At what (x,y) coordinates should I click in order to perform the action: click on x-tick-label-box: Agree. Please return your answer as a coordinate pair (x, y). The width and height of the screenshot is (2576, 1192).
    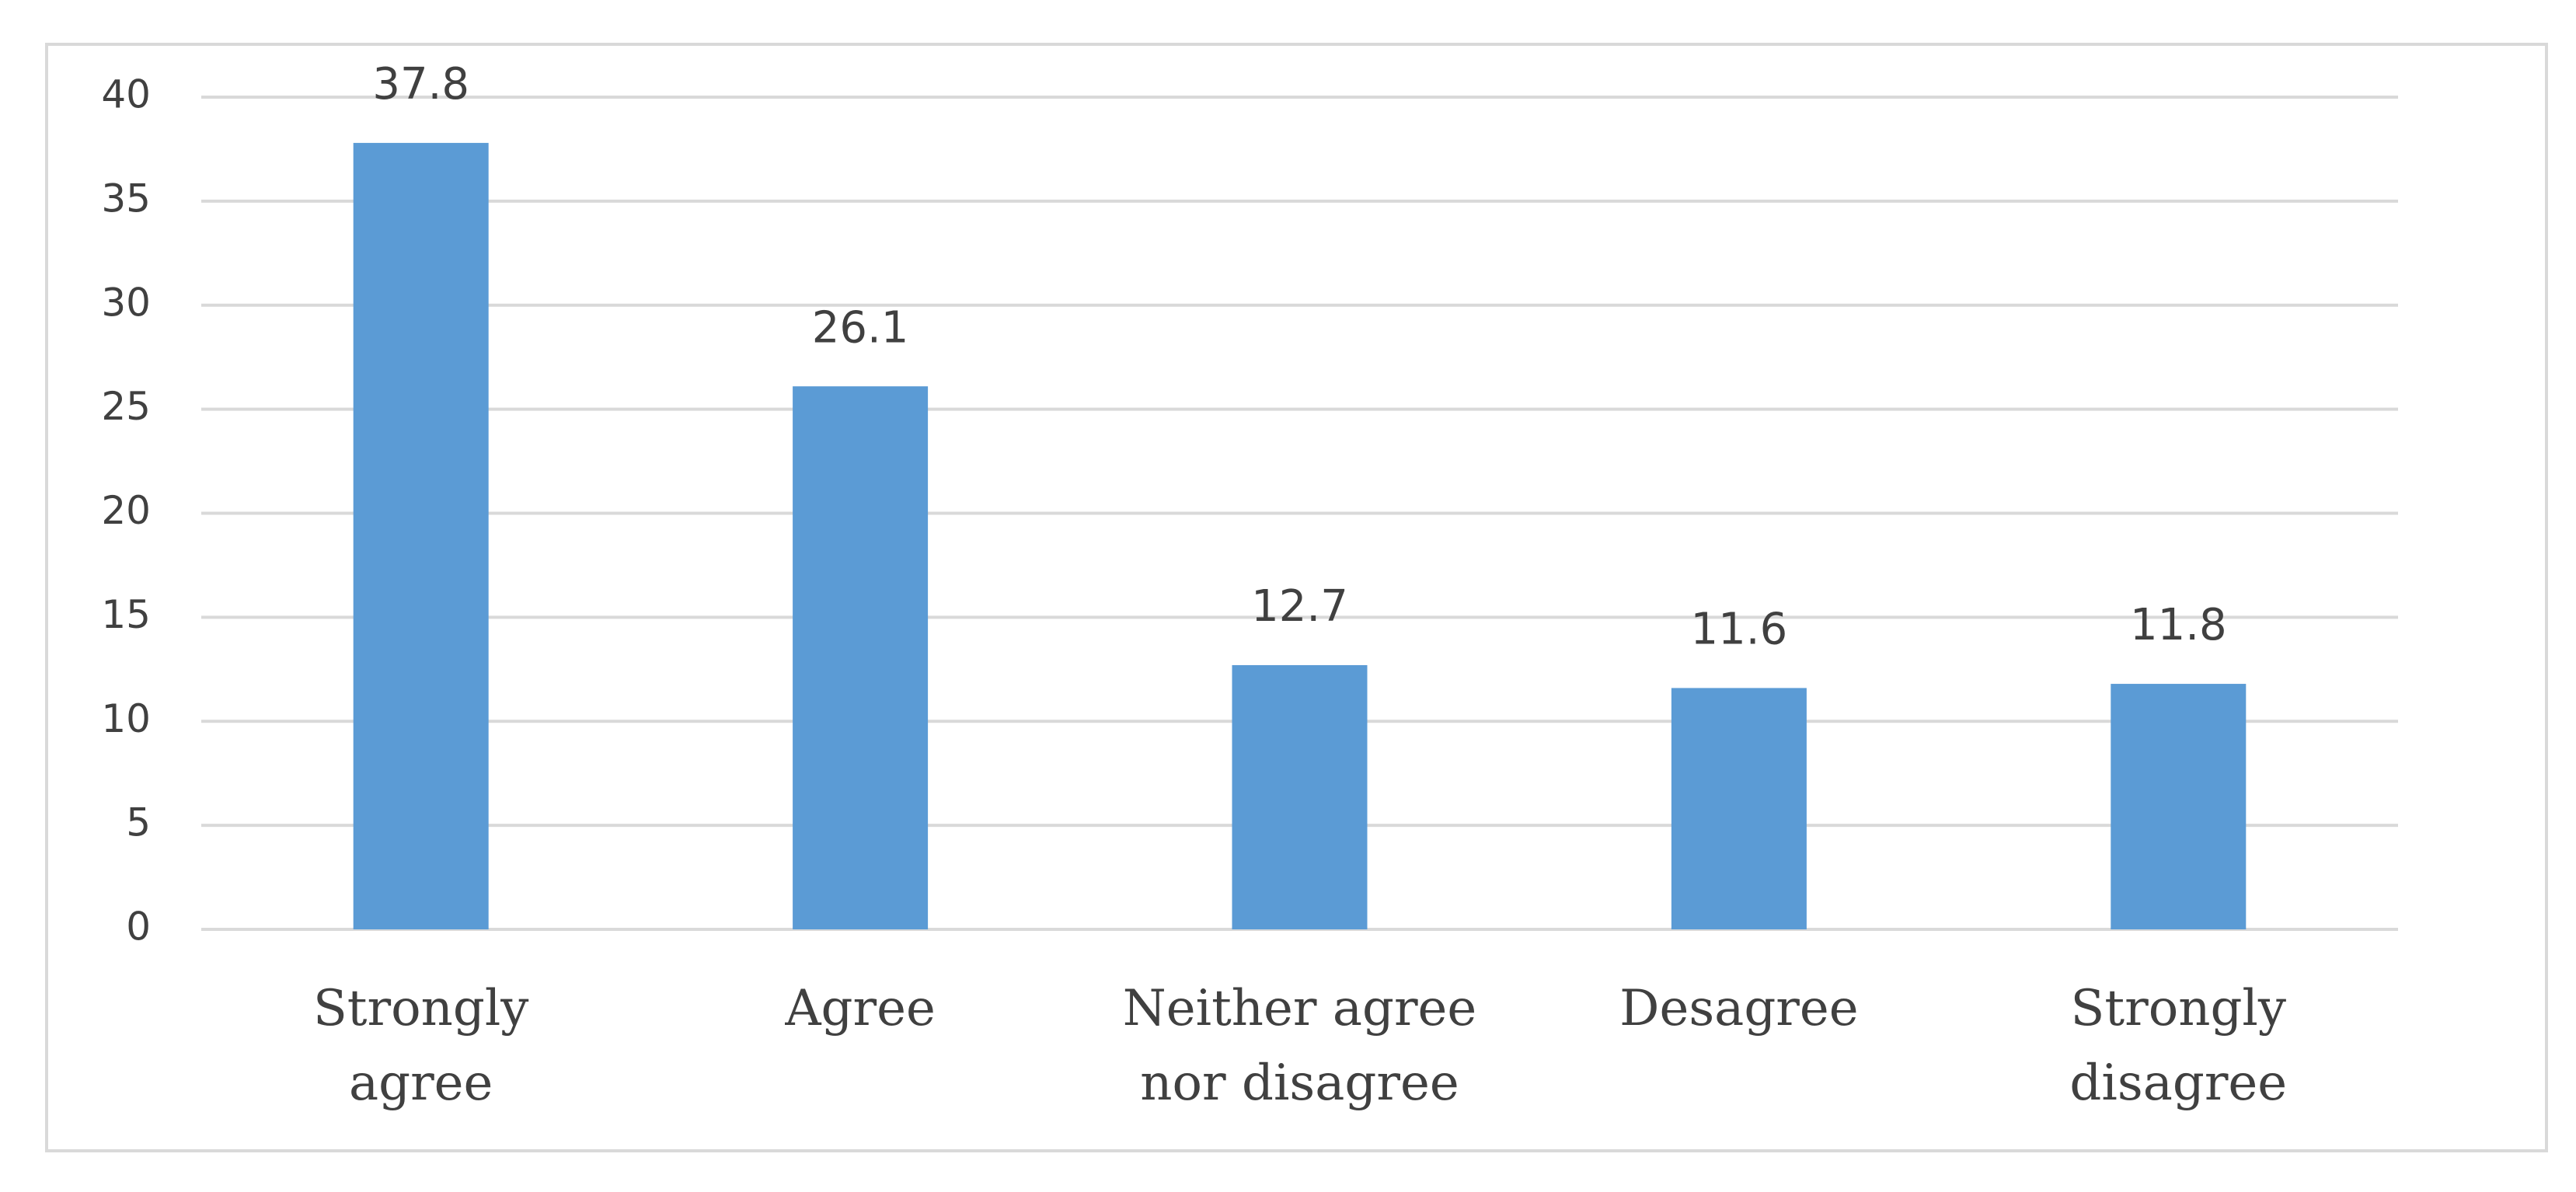
    Looking at the image, I should click on (860, 1008).